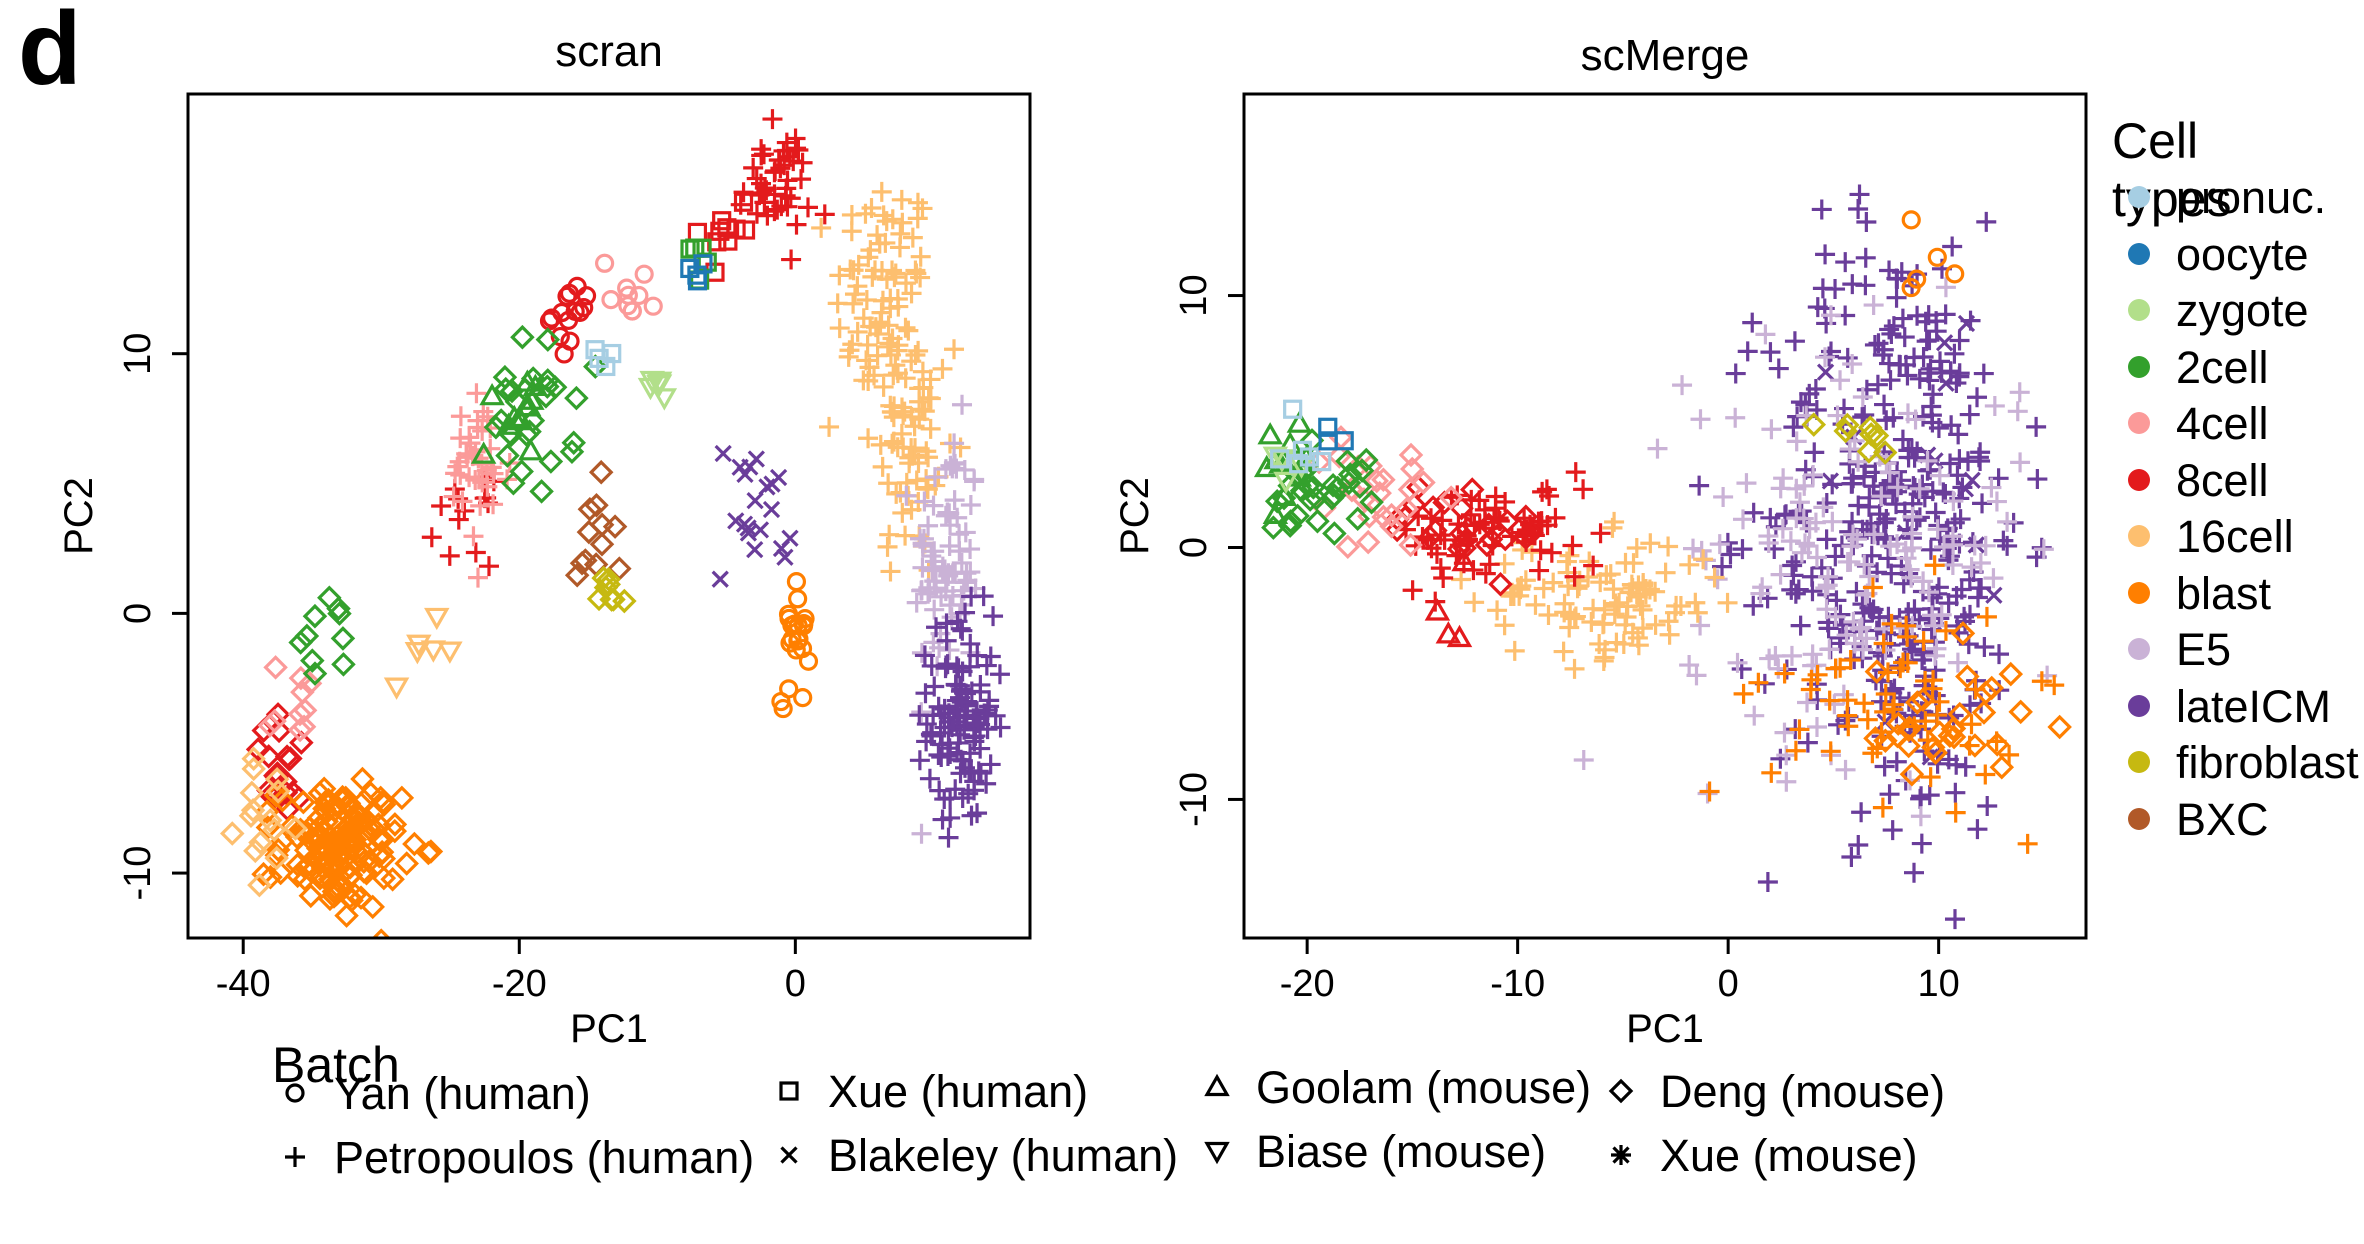 The image size is (2364, 1244). What do you see at coordinates (138, 354) in the screenshot?
I see `y-tick-label: 10` at bounding box center [138, 354].